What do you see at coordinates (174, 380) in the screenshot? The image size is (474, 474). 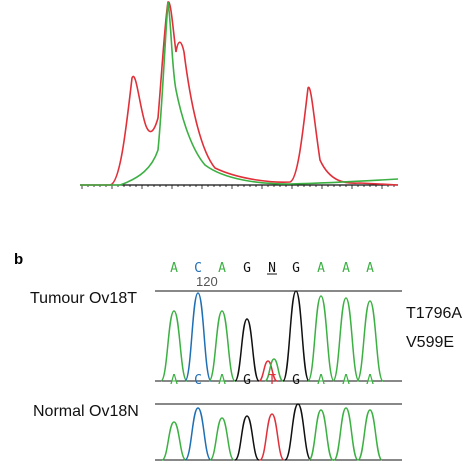 I see `normal-base-0: A` at bounding box center [174, 380].